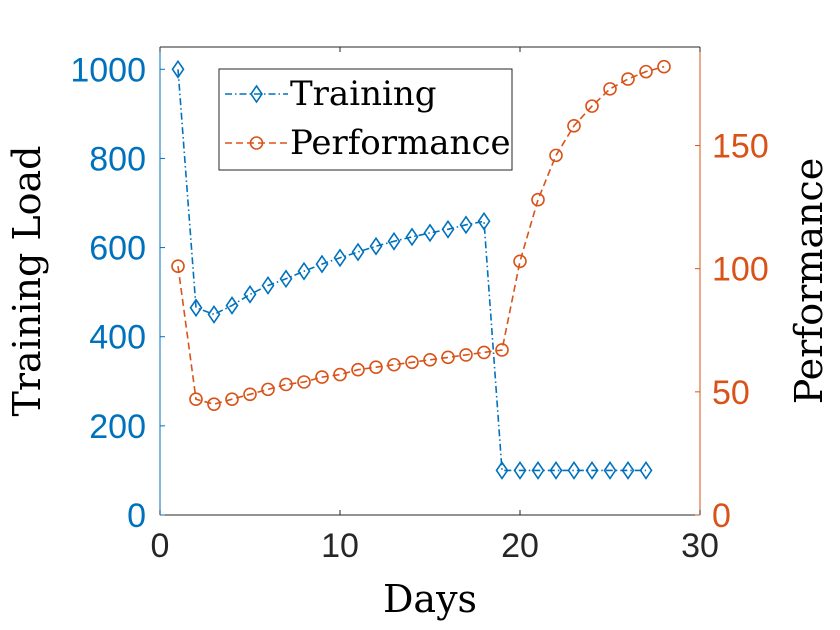 The width and height of the screenshot is (840, 630). I want to click on y-left-tick-label: 400, so click(117, 338).